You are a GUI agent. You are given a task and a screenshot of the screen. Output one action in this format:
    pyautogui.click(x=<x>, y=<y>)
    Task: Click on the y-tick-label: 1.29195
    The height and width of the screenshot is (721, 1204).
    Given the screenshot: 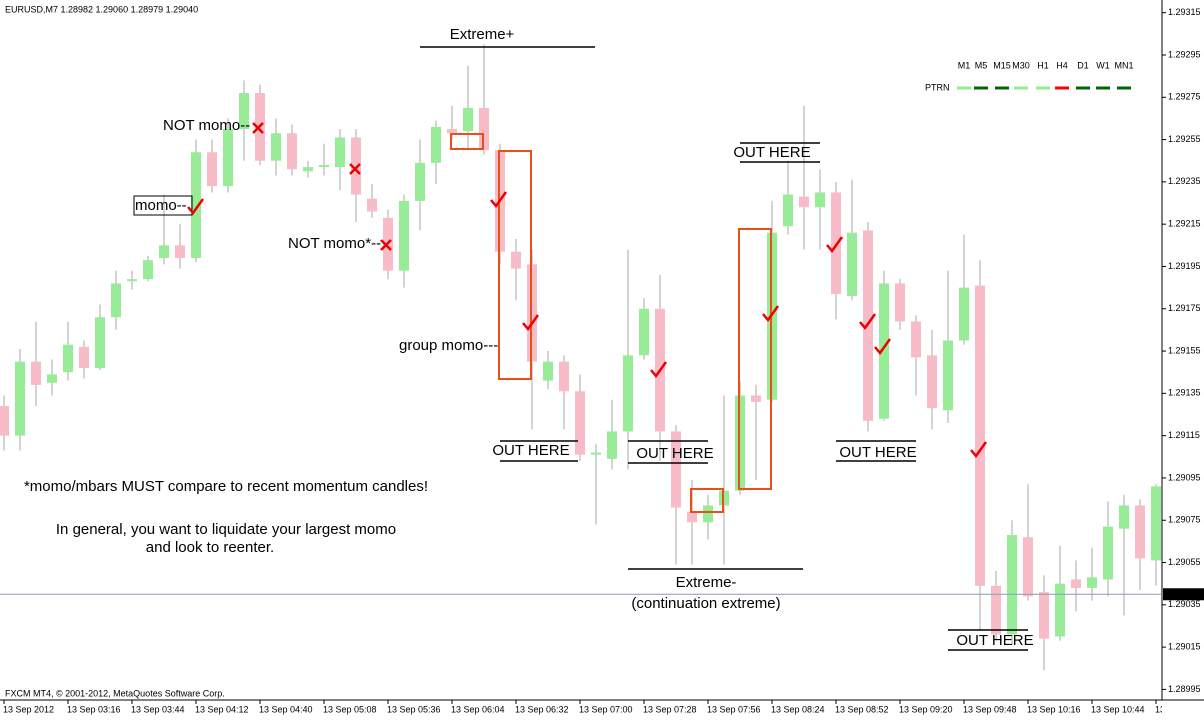 What is the action you would take?
    pyautogui.click(x=1184, y=266)
    